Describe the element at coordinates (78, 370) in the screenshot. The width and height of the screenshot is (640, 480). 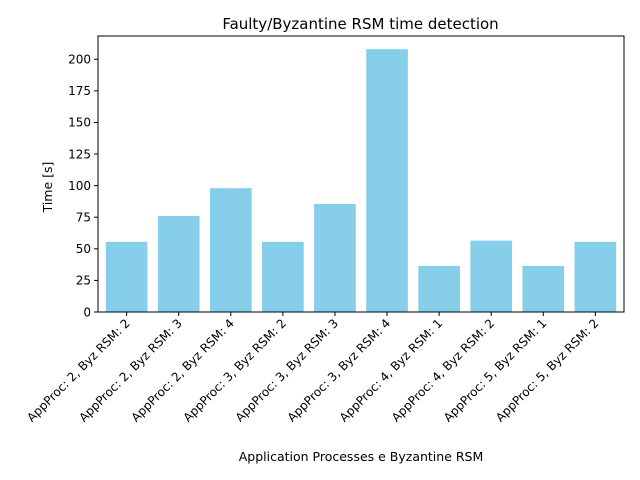
I see `x-tick-label: AppProc: 2, Byz RSM: 2` at that location.